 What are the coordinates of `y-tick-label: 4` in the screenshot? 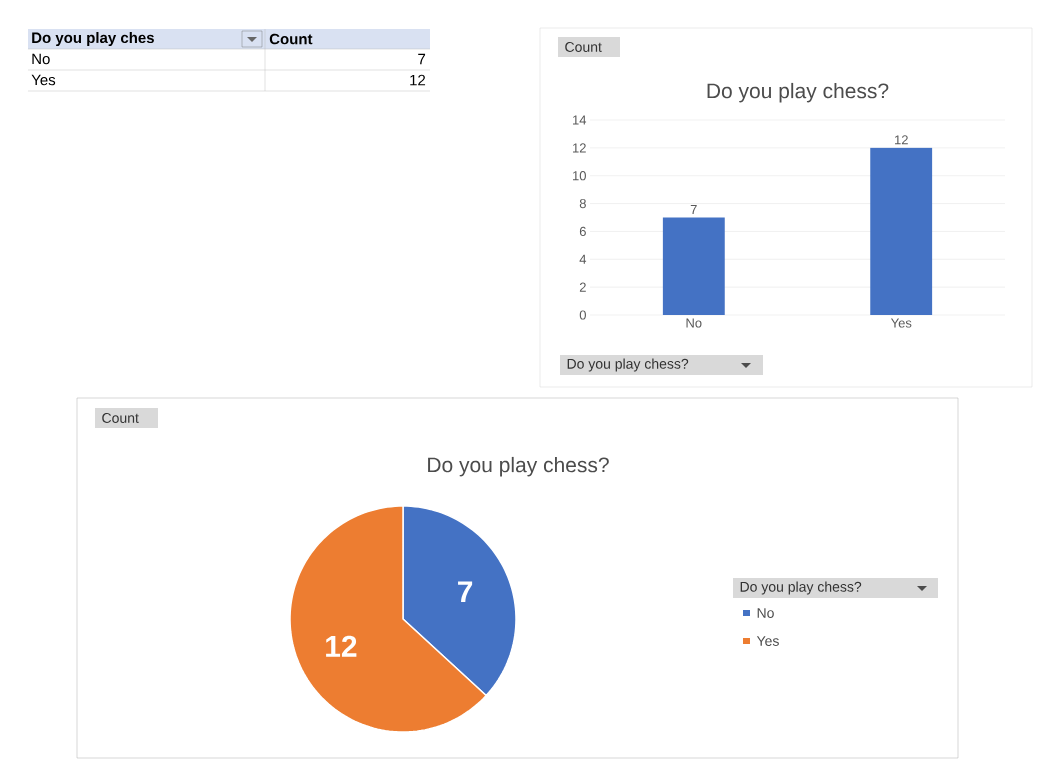 It's located at (583, 259).